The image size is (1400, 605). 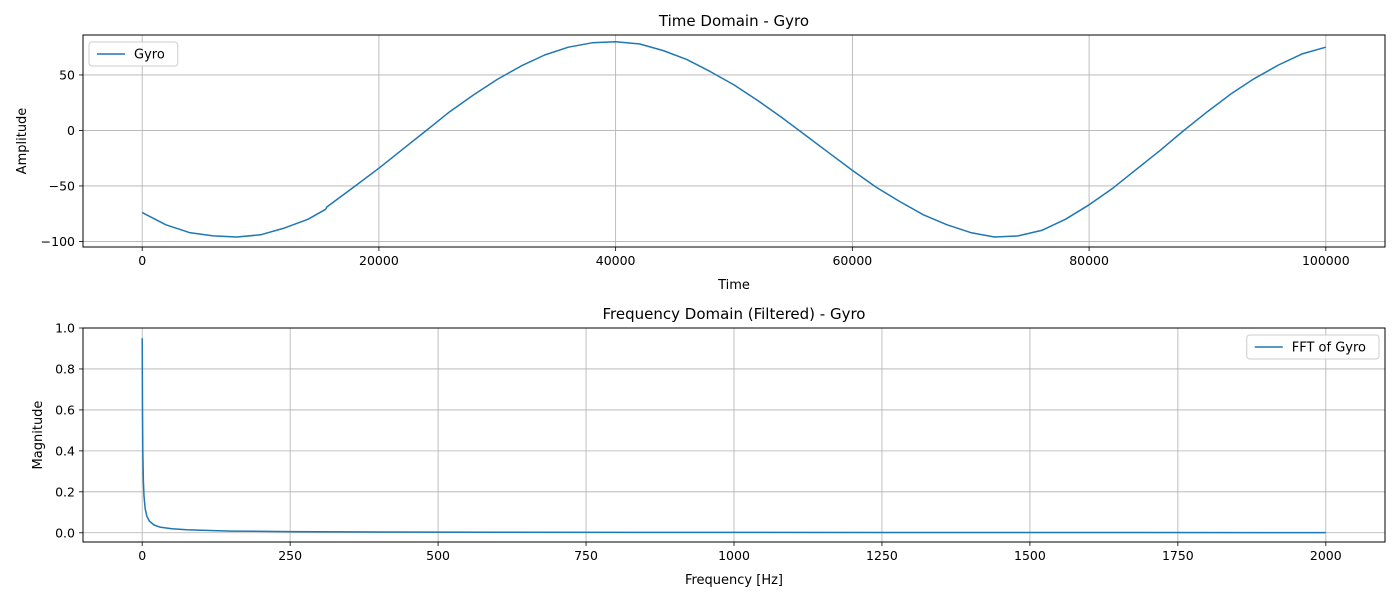 What do you see at coordinates (734, 580) in the screenshot?
I see `frequency-domain-xlabel: Frequency [Hz]` at bounding box center [734, 580].